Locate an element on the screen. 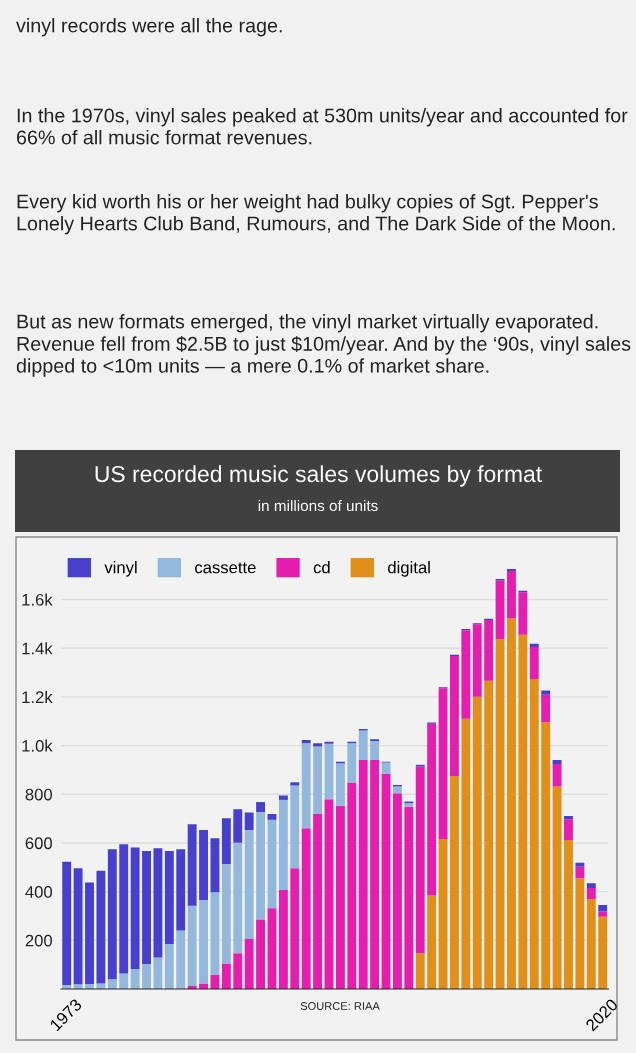  chart-title: US recorded music sales volumes by format is located at coordinates (318, 476).